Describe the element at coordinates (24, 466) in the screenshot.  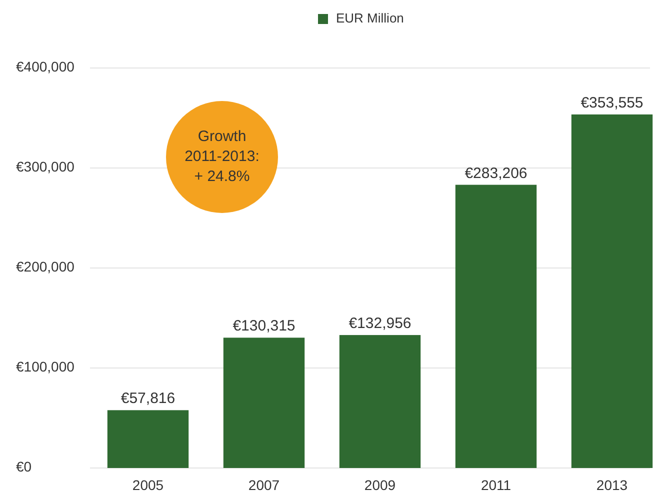
I see `y-tick-label: €0` at that location.